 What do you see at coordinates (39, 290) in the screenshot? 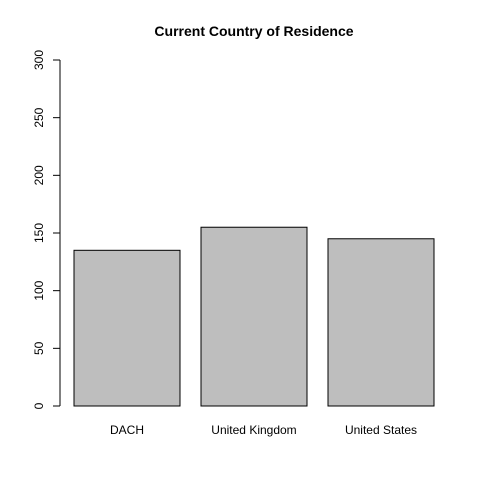
I see `y-tick-label: 100` at bounding box center [39, 290].